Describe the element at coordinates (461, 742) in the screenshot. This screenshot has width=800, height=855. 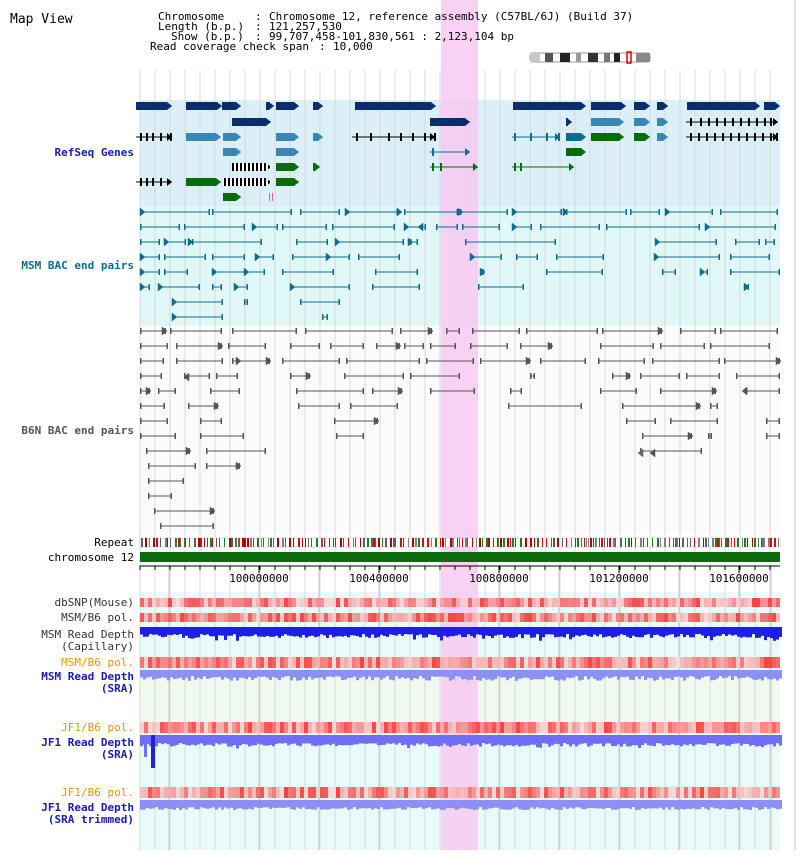
I see `jf1-depth-bars` at that location.